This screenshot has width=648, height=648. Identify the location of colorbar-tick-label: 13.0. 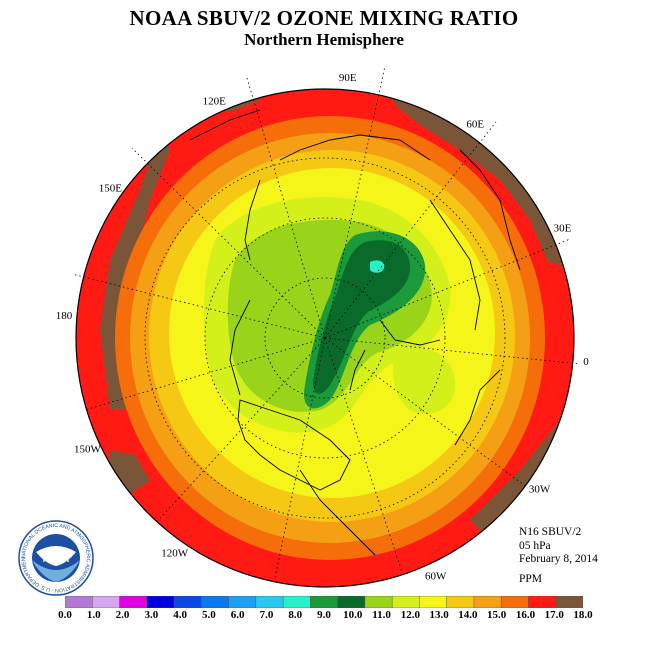
(439, 615).